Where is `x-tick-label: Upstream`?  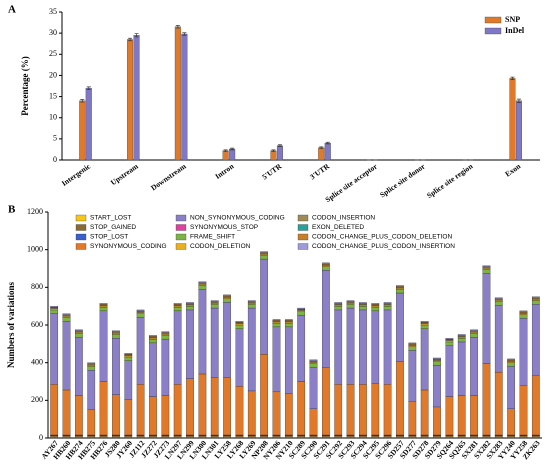
x-tick-label: Upstream is located at coordinates (125, 174).